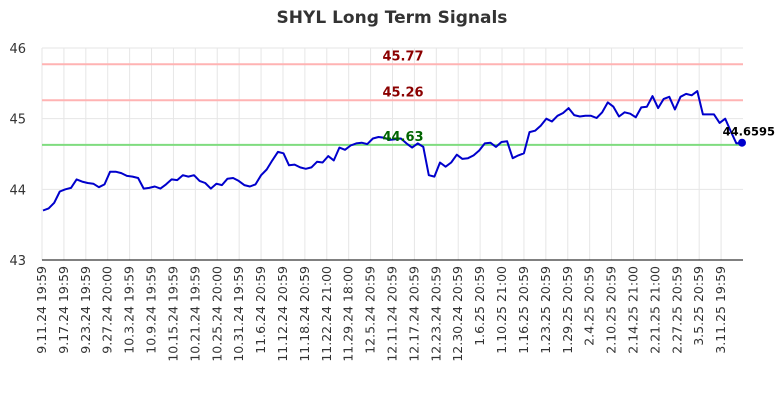  What do you see at coordinates (107, 310) in the screenshot?
I see `x-tick-label: 9.27.24 20:00` at bounding box center [107, 310].